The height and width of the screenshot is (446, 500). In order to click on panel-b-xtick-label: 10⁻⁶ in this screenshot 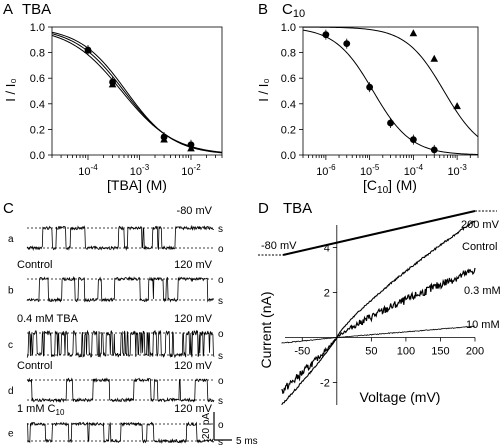, I will do `click(326, 170)`.